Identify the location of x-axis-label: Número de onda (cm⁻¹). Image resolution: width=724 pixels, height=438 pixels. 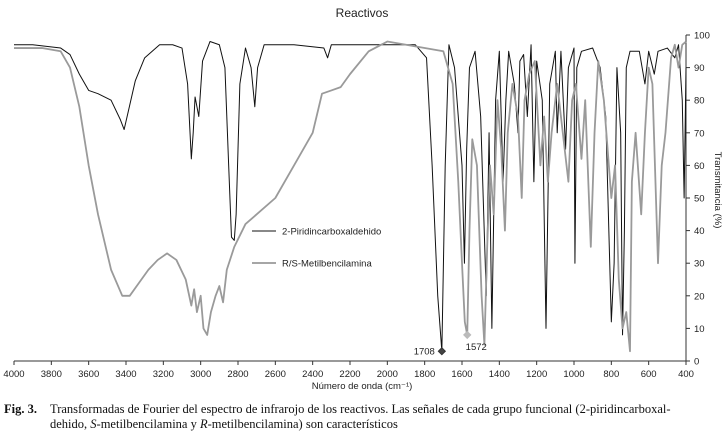
(362, 386).